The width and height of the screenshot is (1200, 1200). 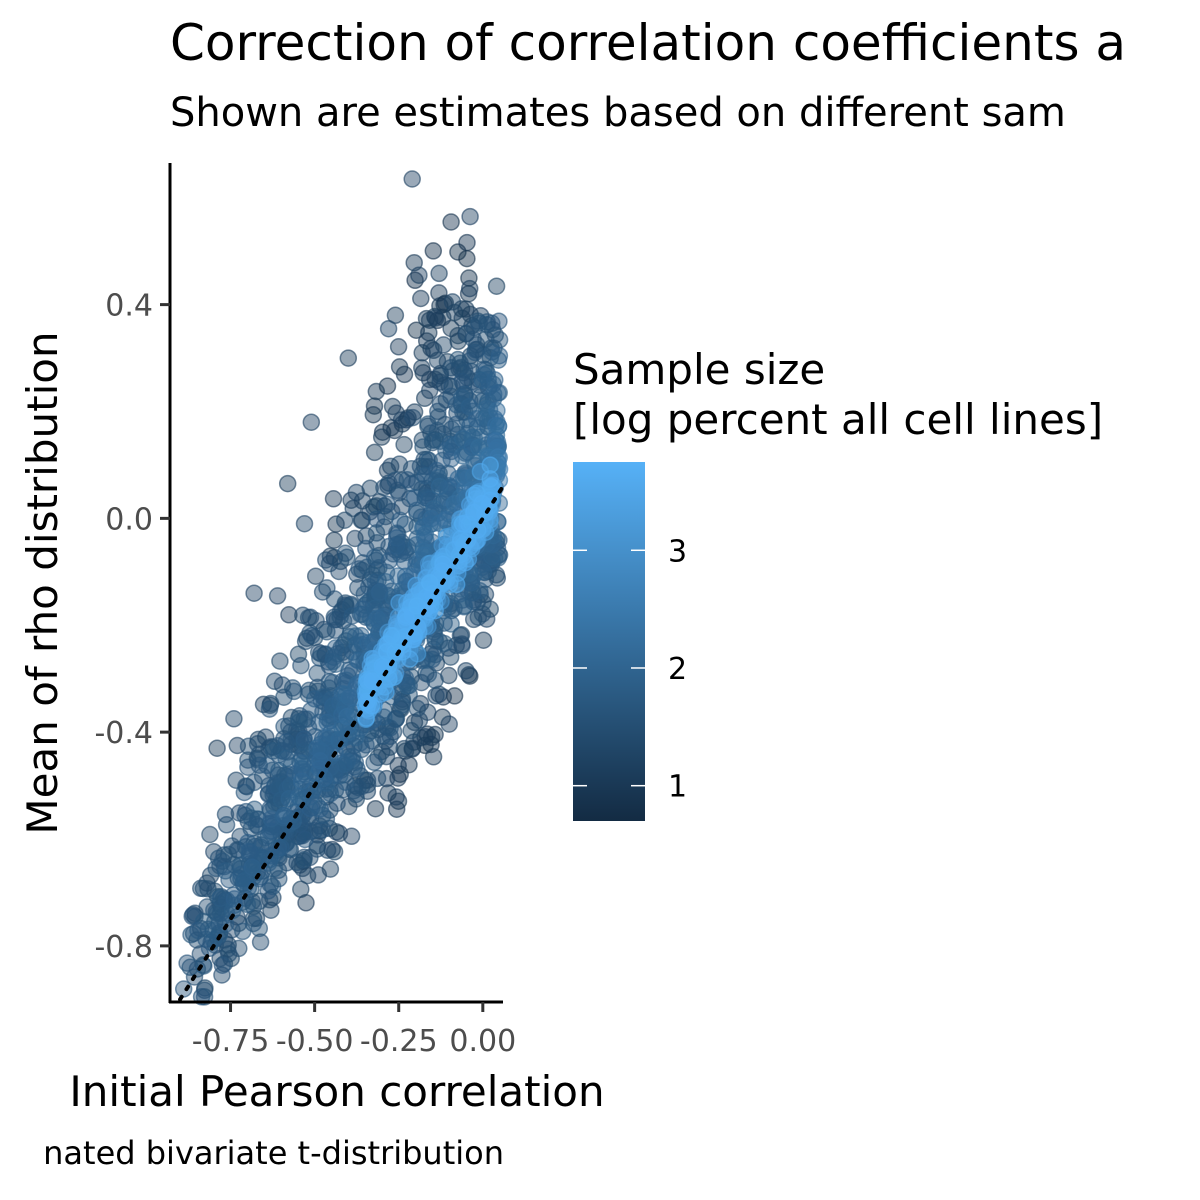 I want to click on x-tick-label: -0.50, so click(x=315, y=1041).